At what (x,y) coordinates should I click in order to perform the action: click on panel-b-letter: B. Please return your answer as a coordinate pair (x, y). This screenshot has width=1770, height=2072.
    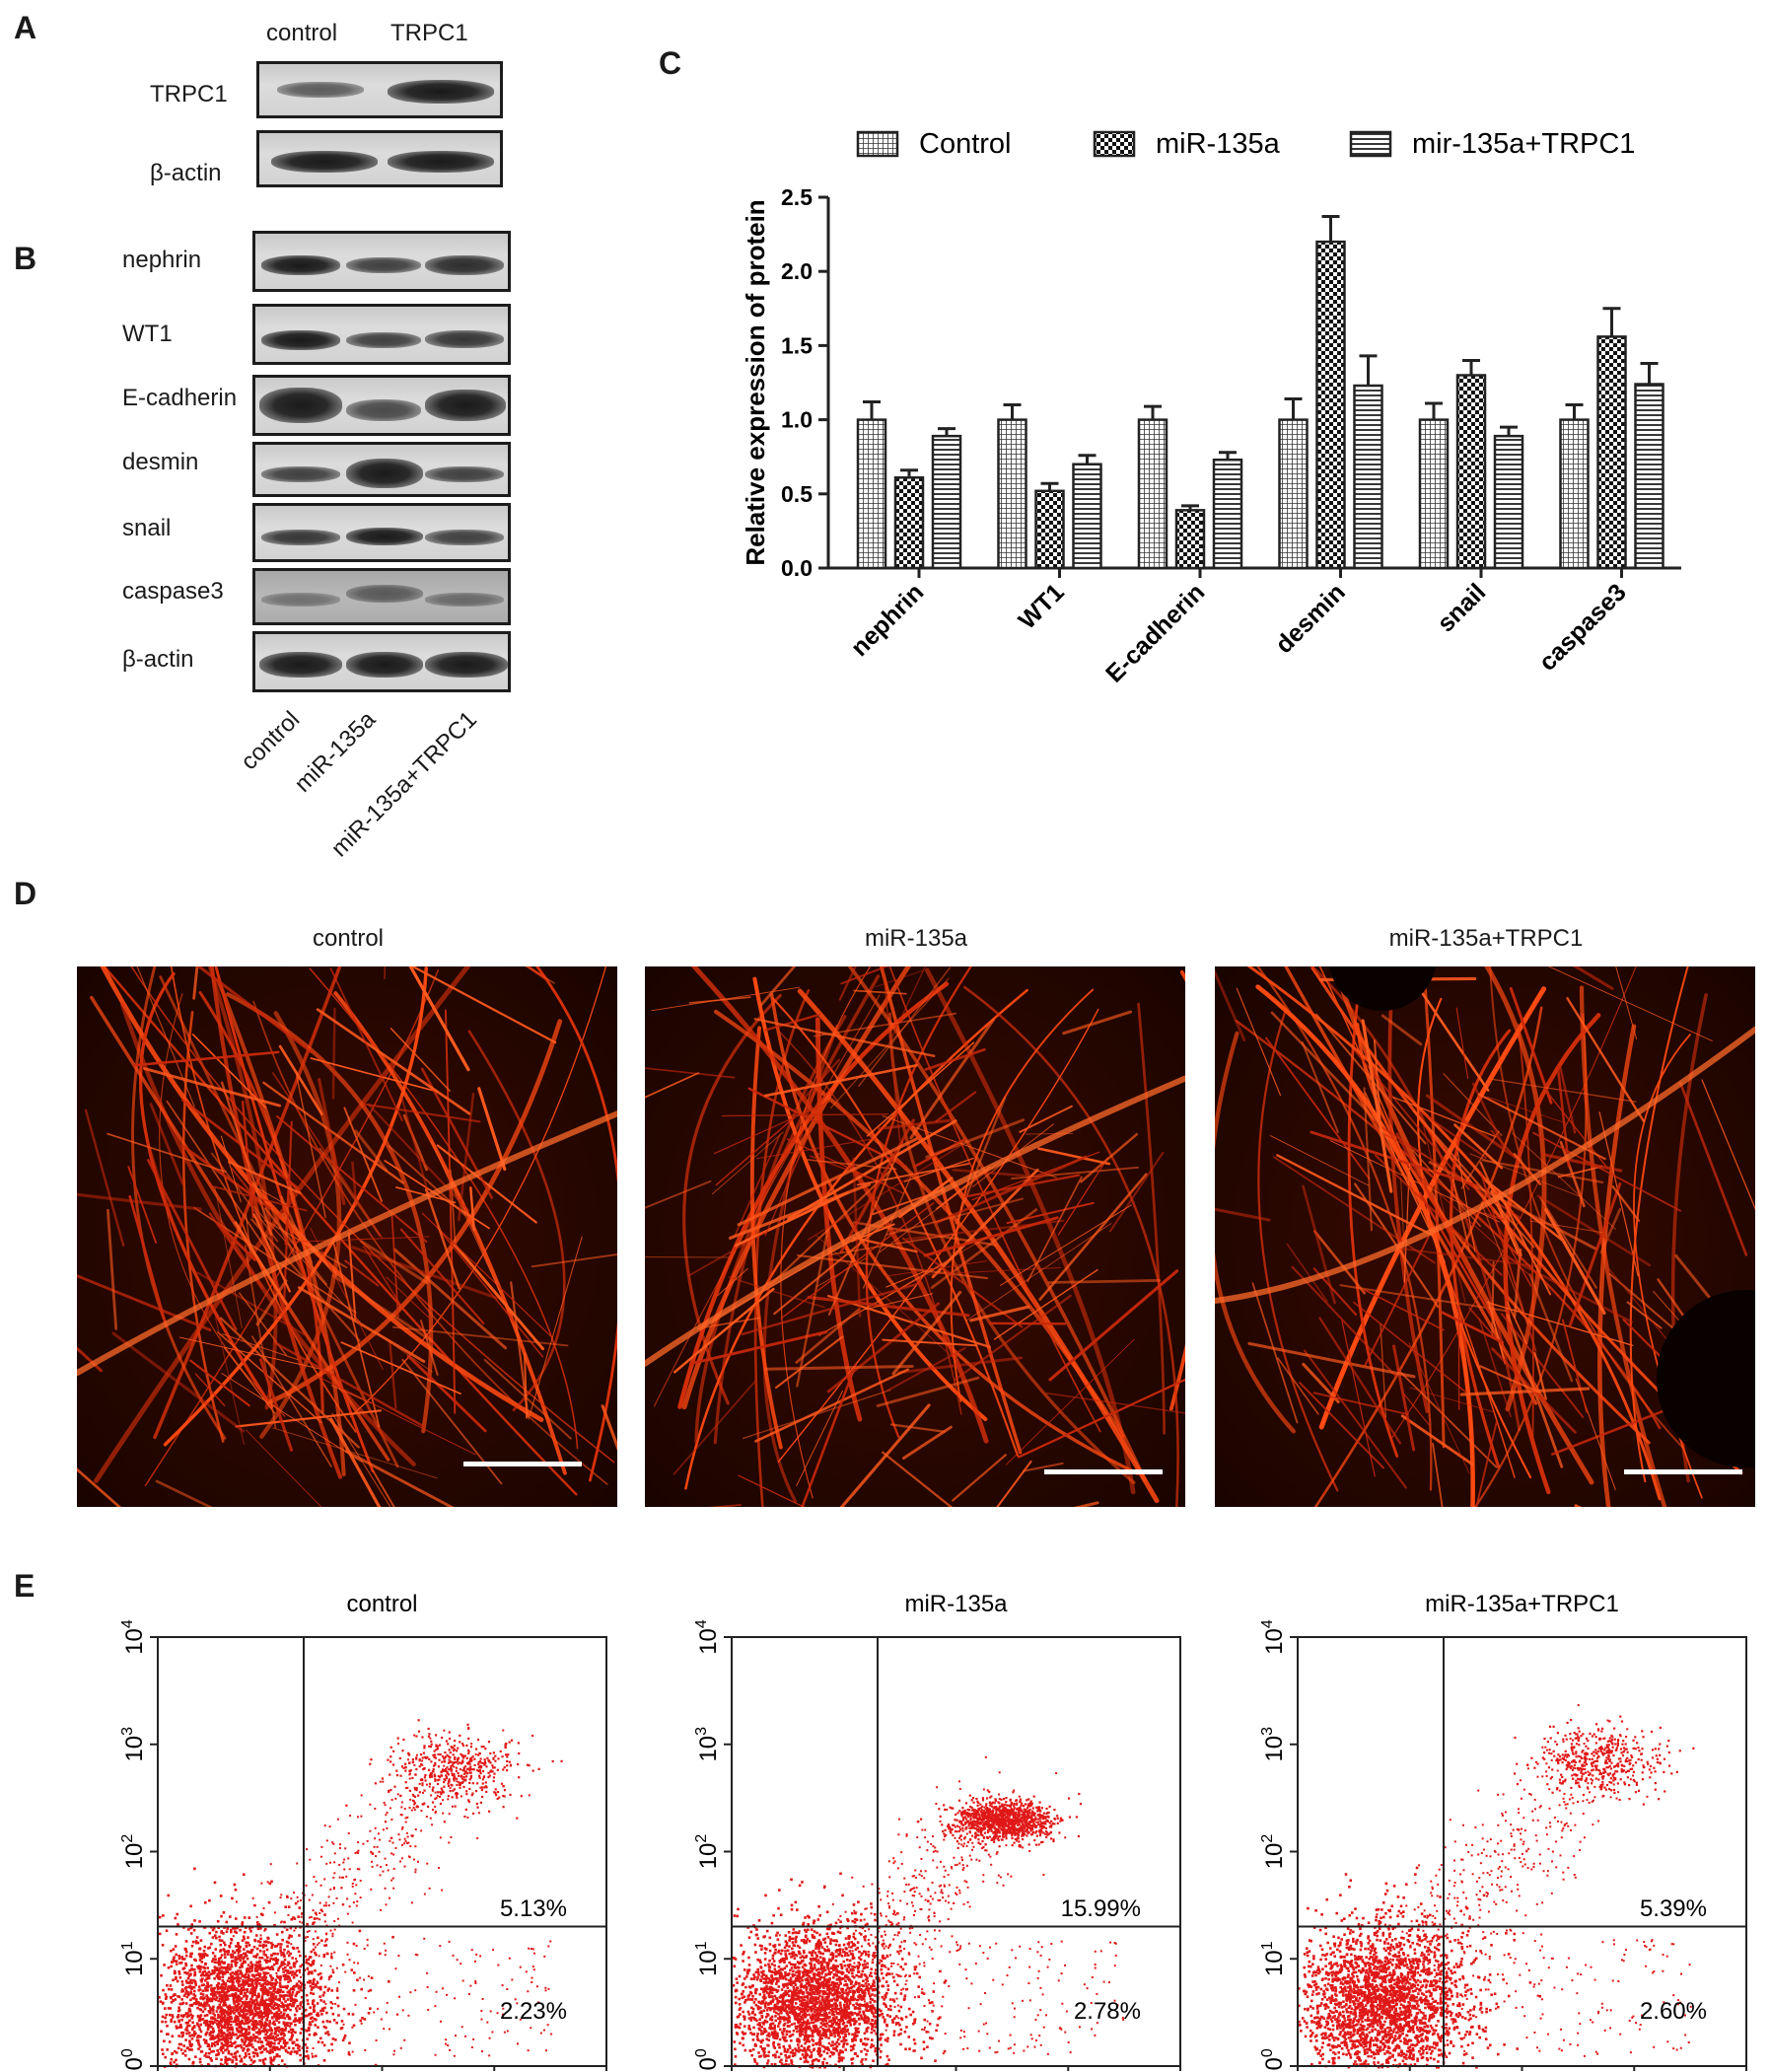
    Looking at the image, I should click on (25, 258).